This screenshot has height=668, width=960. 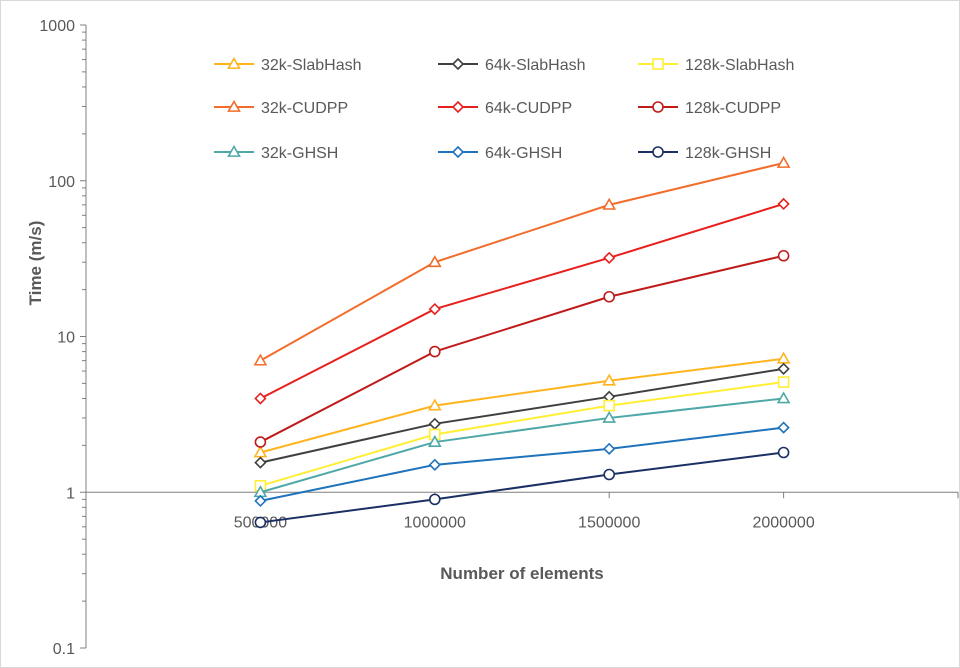 I want to click on y-tick-label: 10, so click(x=66, y=338).